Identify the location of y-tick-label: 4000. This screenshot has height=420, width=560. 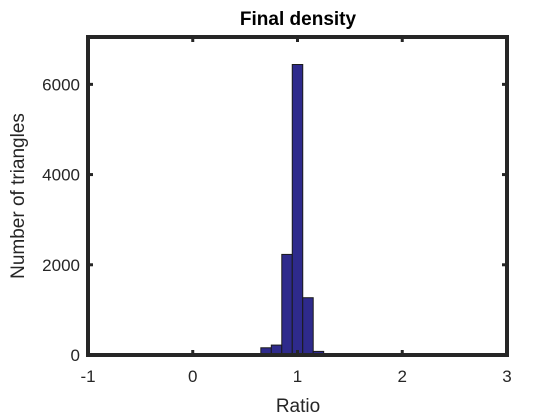
(61, 175).